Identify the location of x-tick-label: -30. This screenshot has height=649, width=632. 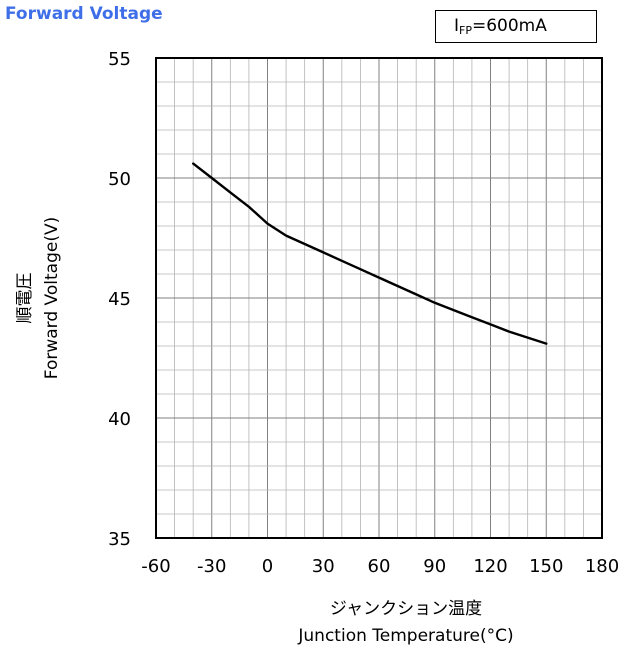
(211, 566).